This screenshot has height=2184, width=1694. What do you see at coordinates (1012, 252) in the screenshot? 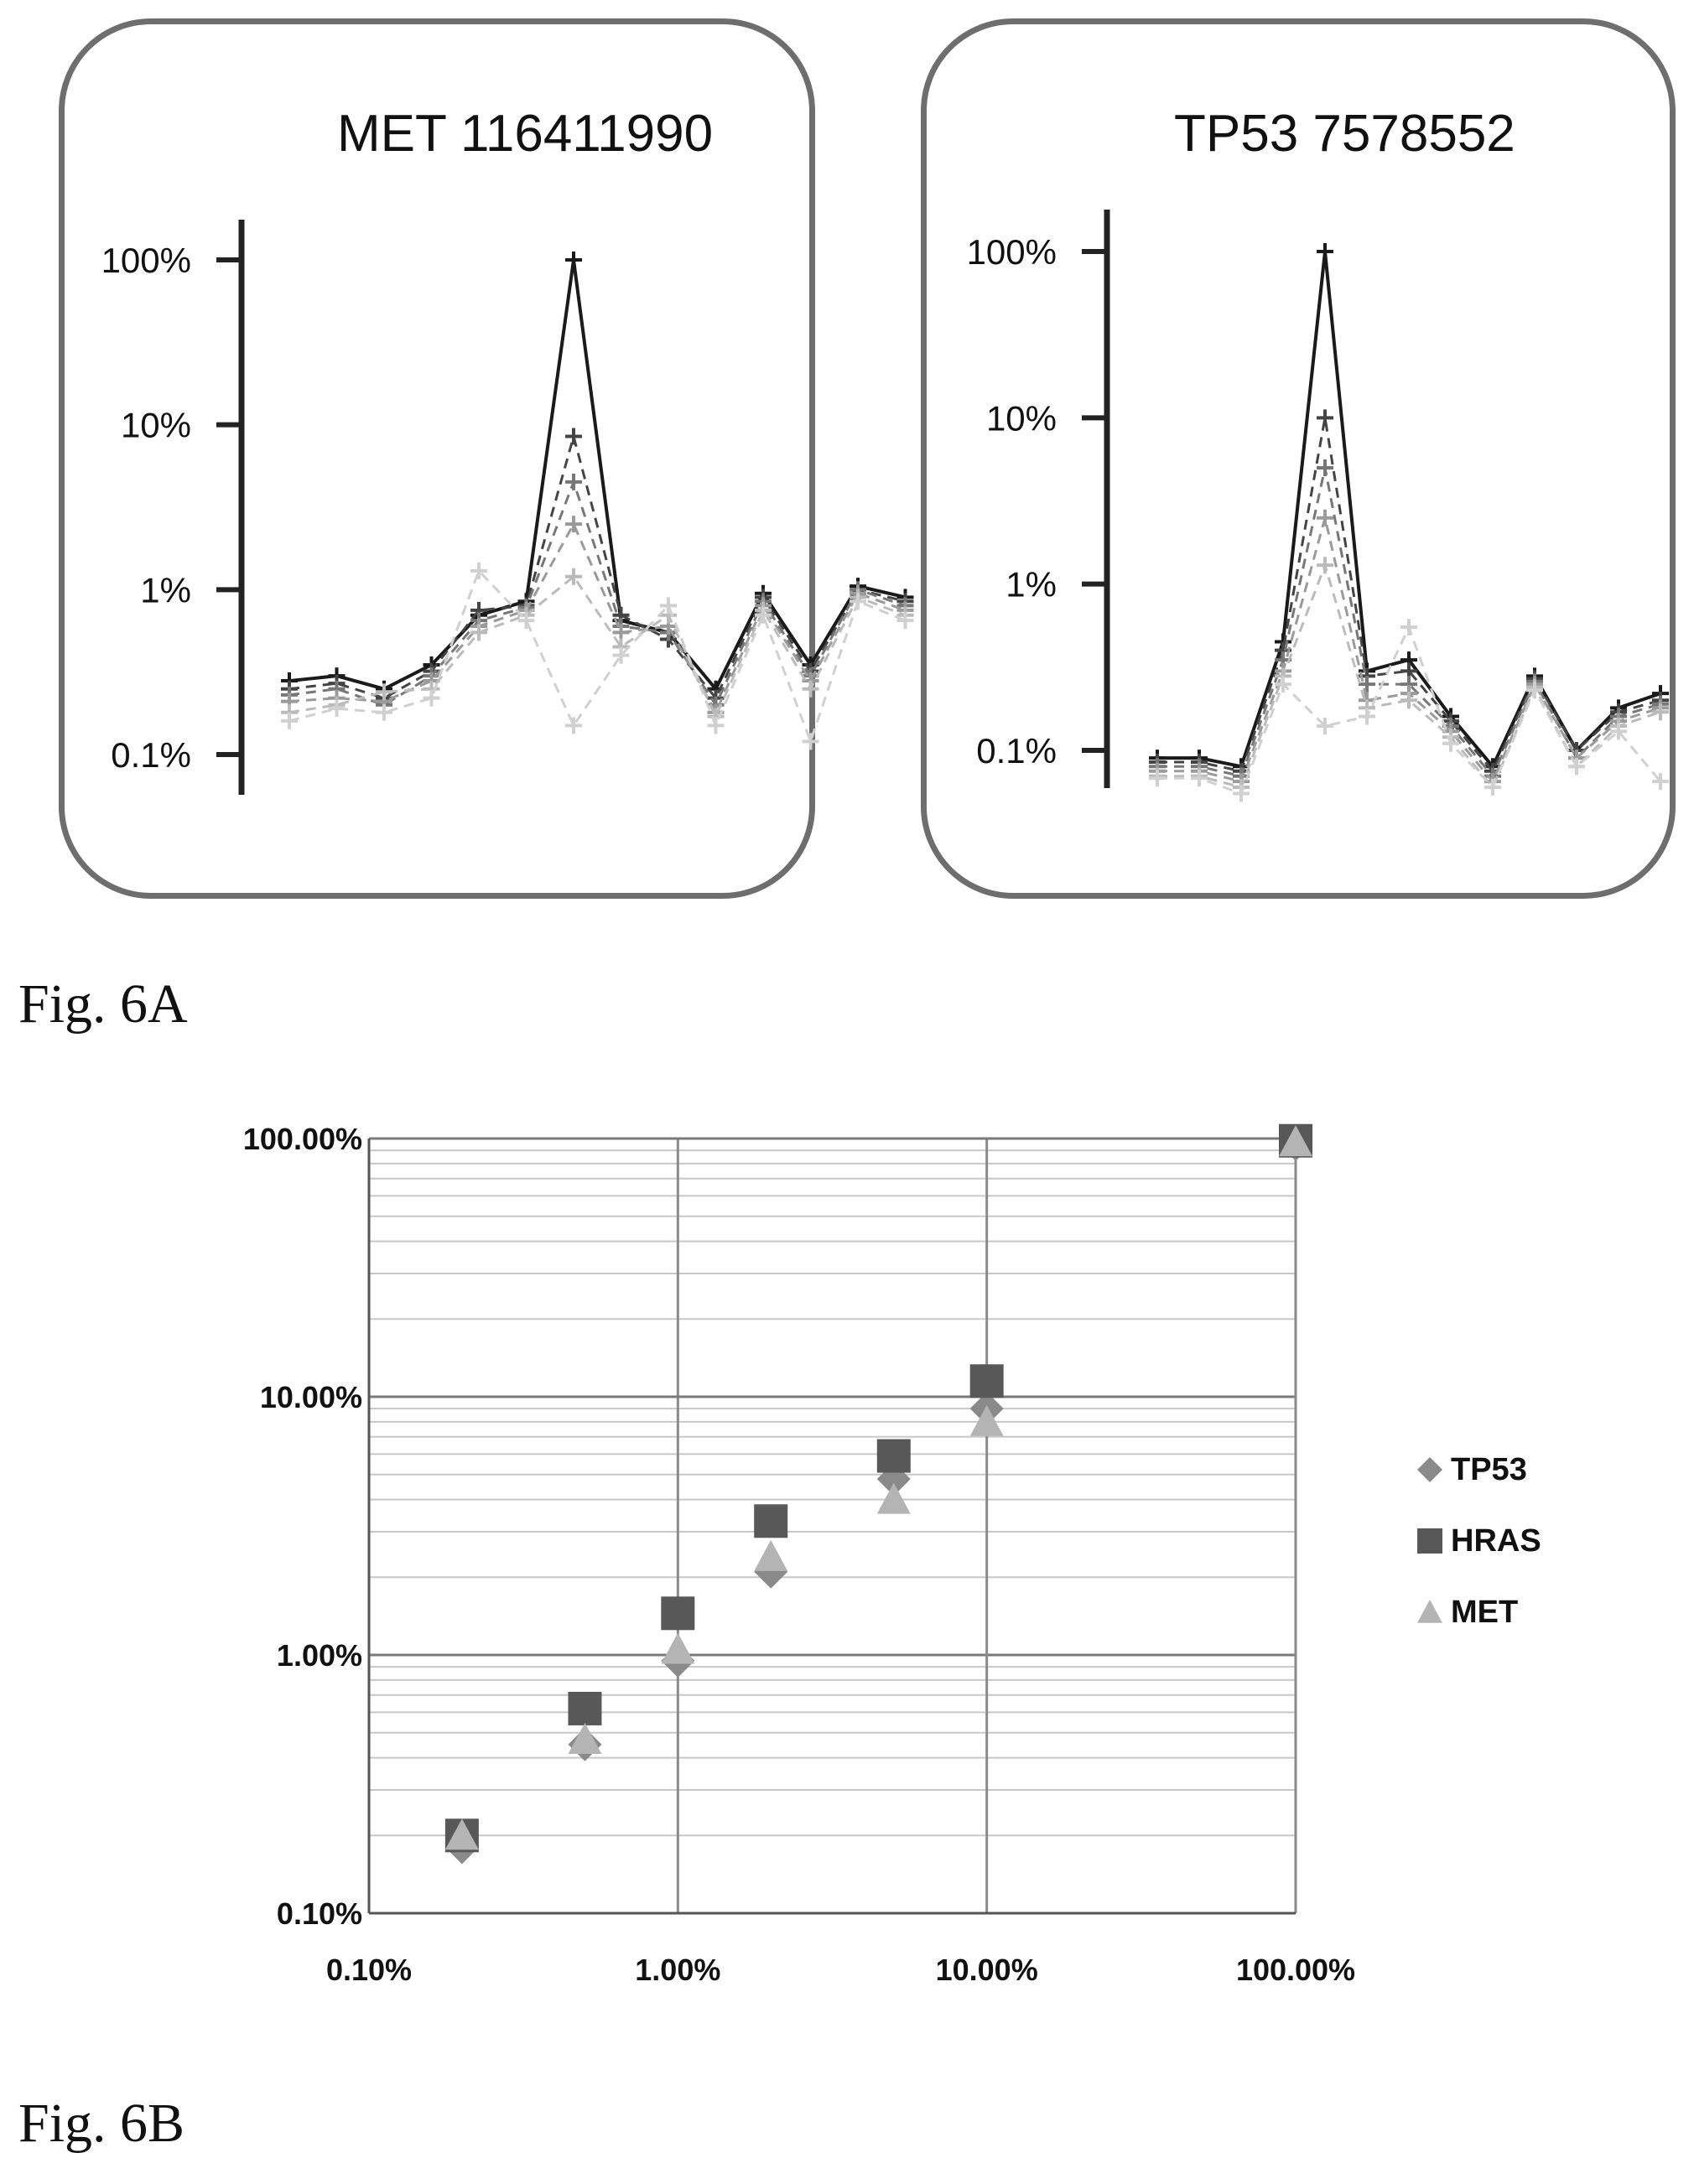
I see `tp53-y-tick-label: 100%` at bounding box center [1012, 252].